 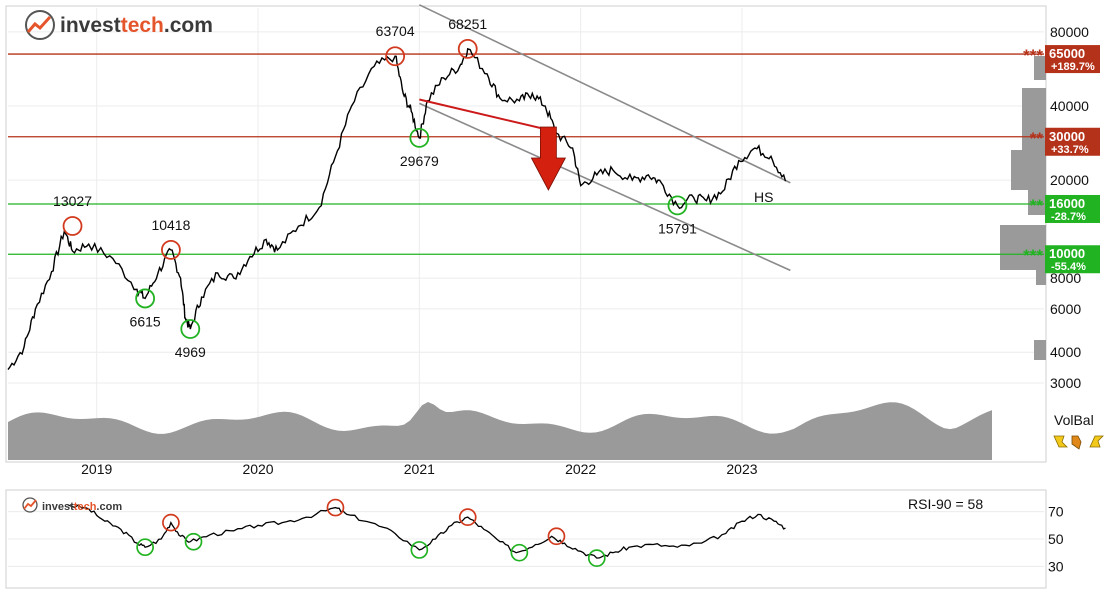 I want to click on y-tick-label: 20000, so click(x=1069, y=180).